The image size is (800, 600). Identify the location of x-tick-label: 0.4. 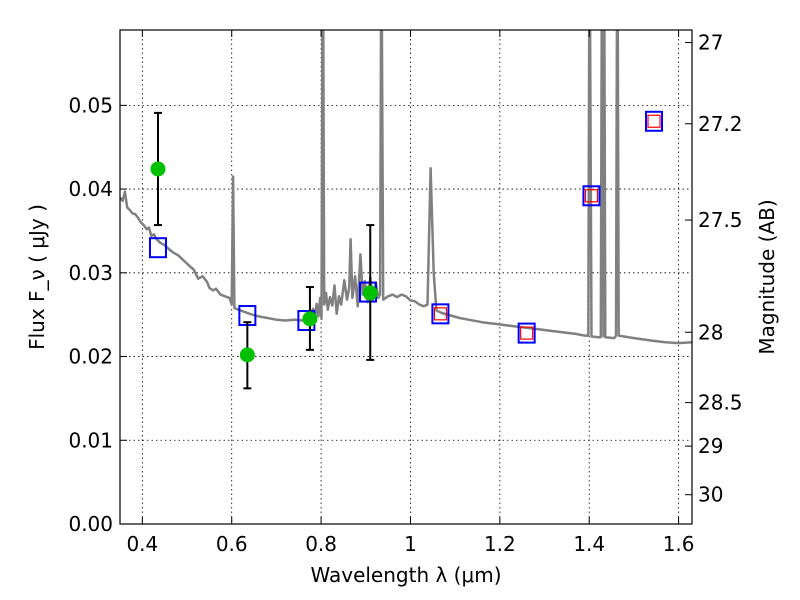
(142, 544).